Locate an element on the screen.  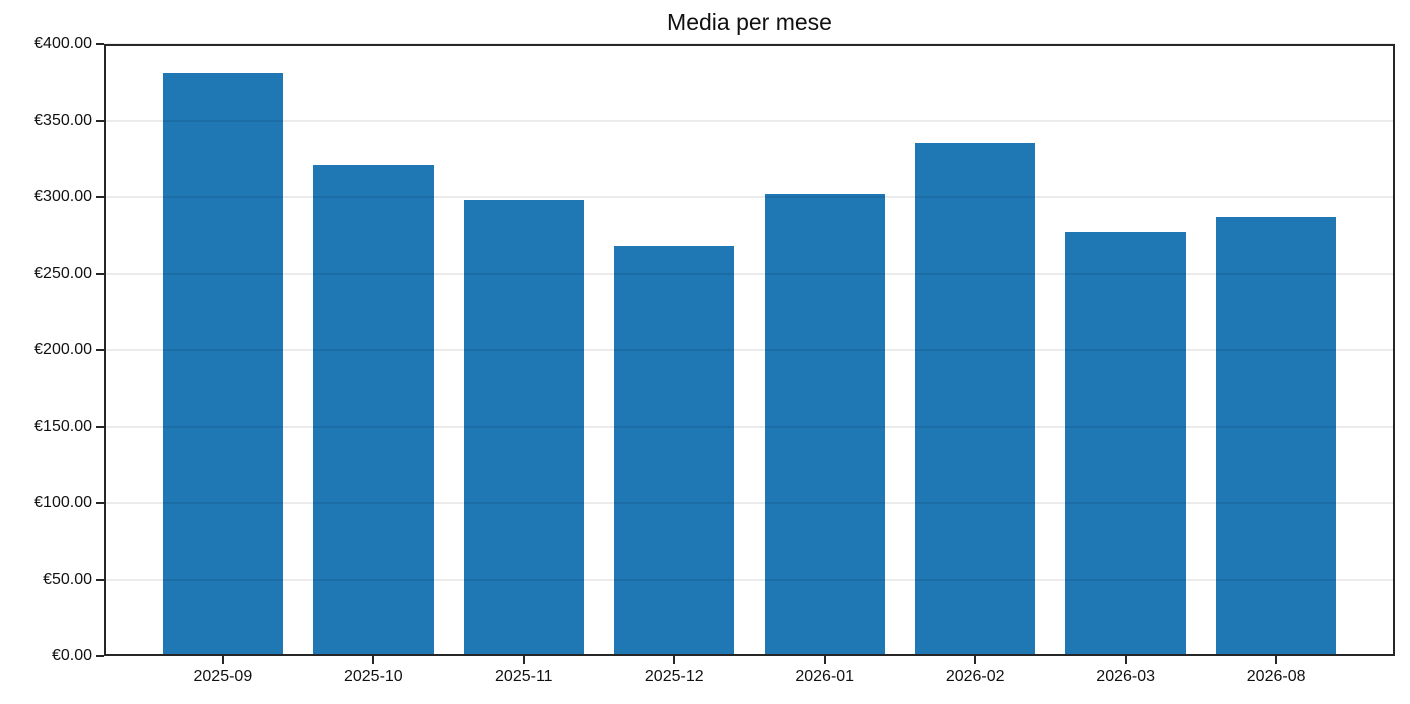
x-tick-label: 2026-02 is located at coordinates (975, 676).